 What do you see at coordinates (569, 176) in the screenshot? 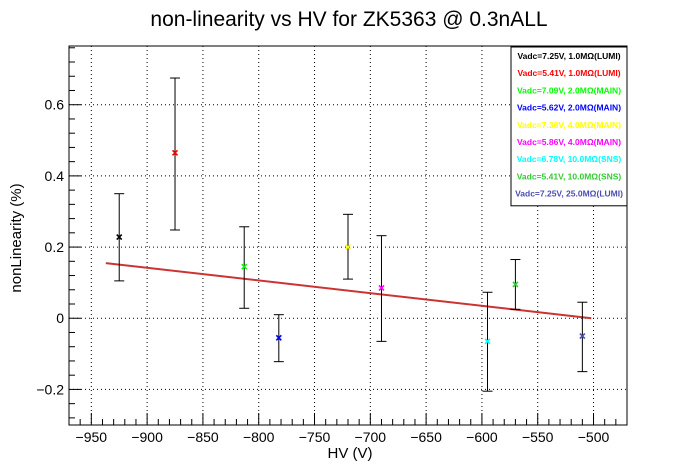
I see `legend-entry: Vadc=5.41V, 10.0MΩ(SNS)` at bounding box center [569, 176].